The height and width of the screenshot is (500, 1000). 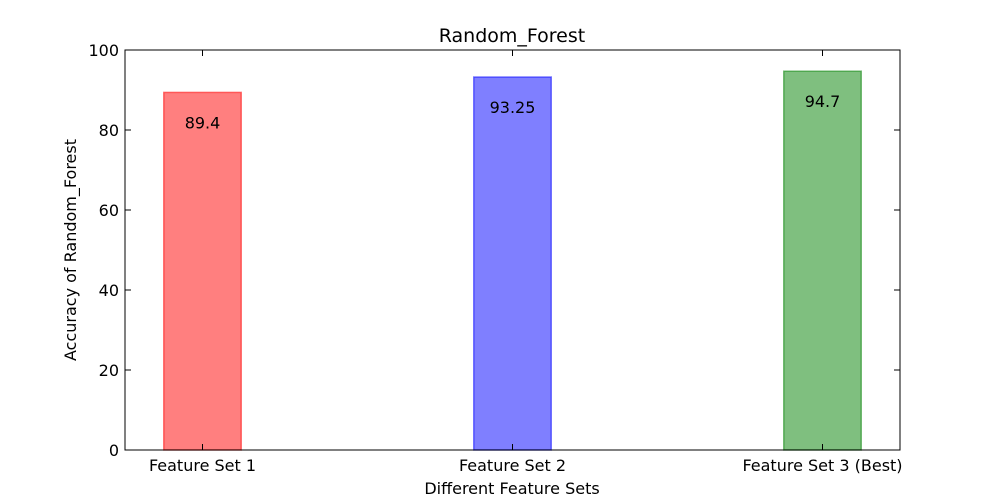 What do you see at coordinates (109, 290) in the screenshot?
I see `y-tick-label: 40` at bounding box center [109, 290].